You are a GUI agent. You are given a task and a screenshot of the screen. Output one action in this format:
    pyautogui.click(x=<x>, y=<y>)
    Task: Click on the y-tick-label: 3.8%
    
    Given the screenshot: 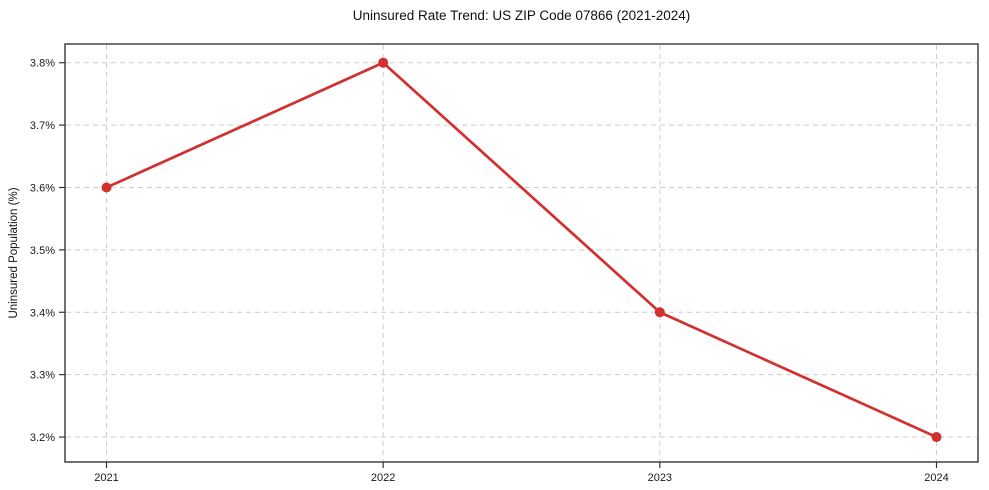 What is the action you would take?
    pyautogui.click(x=42, y=64)
    